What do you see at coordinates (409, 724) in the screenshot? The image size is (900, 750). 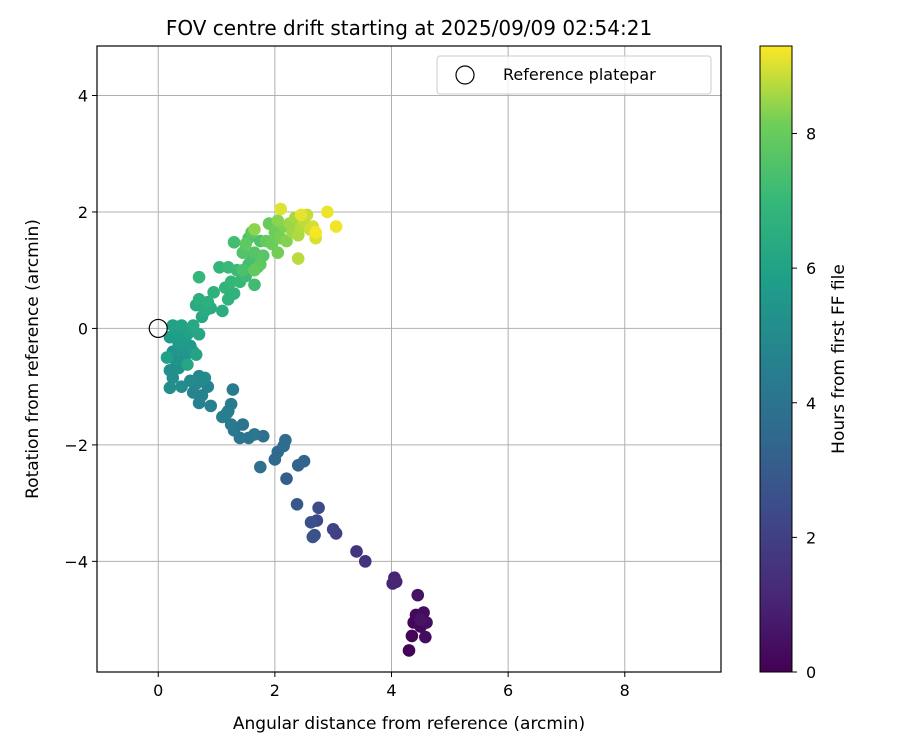 I see `x-axis-label: Angular distance from reference (arcmin)` at bounding box center [409, 724].